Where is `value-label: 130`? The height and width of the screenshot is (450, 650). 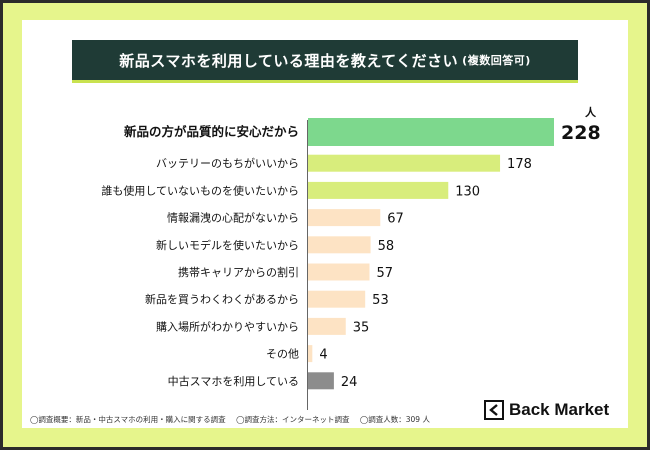
value-label: 130 is located at coordinates (467, 191).